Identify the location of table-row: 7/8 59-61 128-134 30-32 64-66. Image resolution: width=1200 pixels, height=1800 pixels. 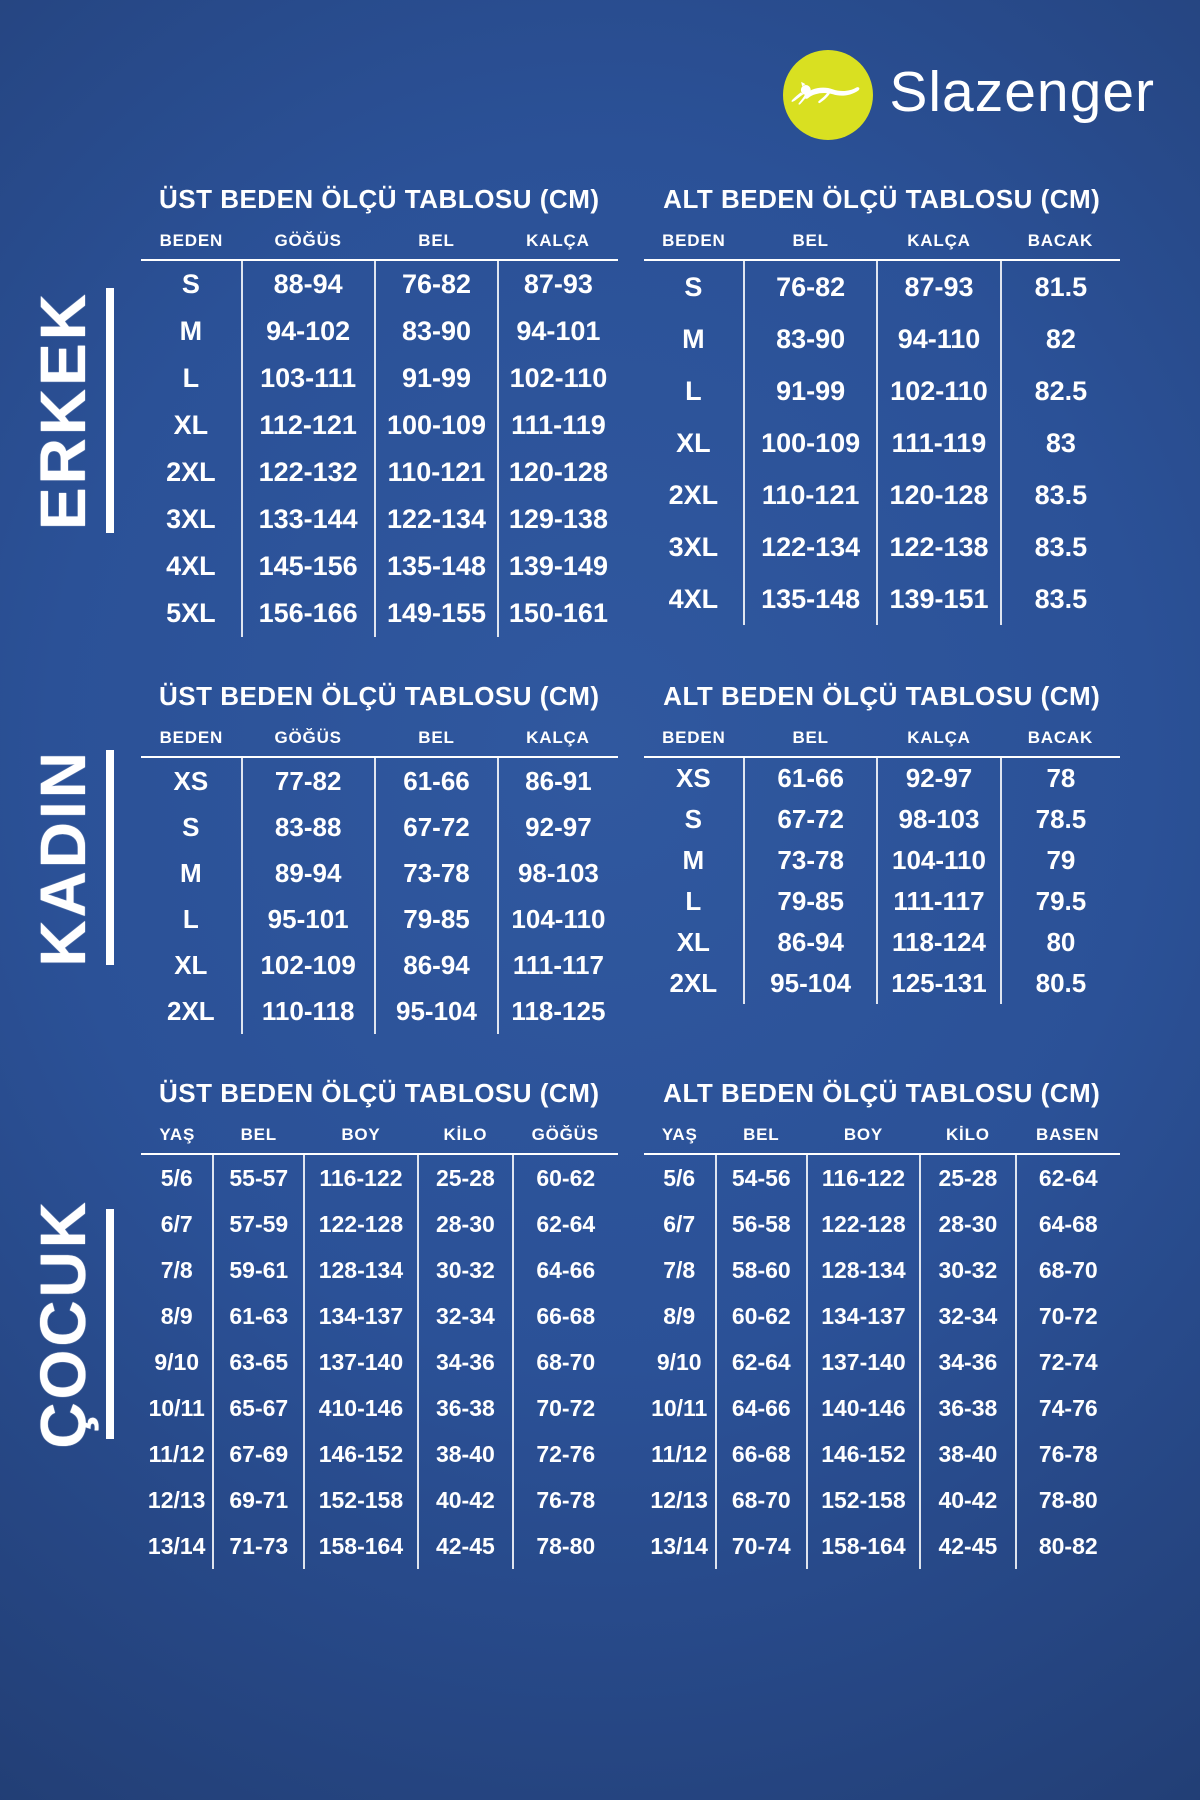
(379, 1270).